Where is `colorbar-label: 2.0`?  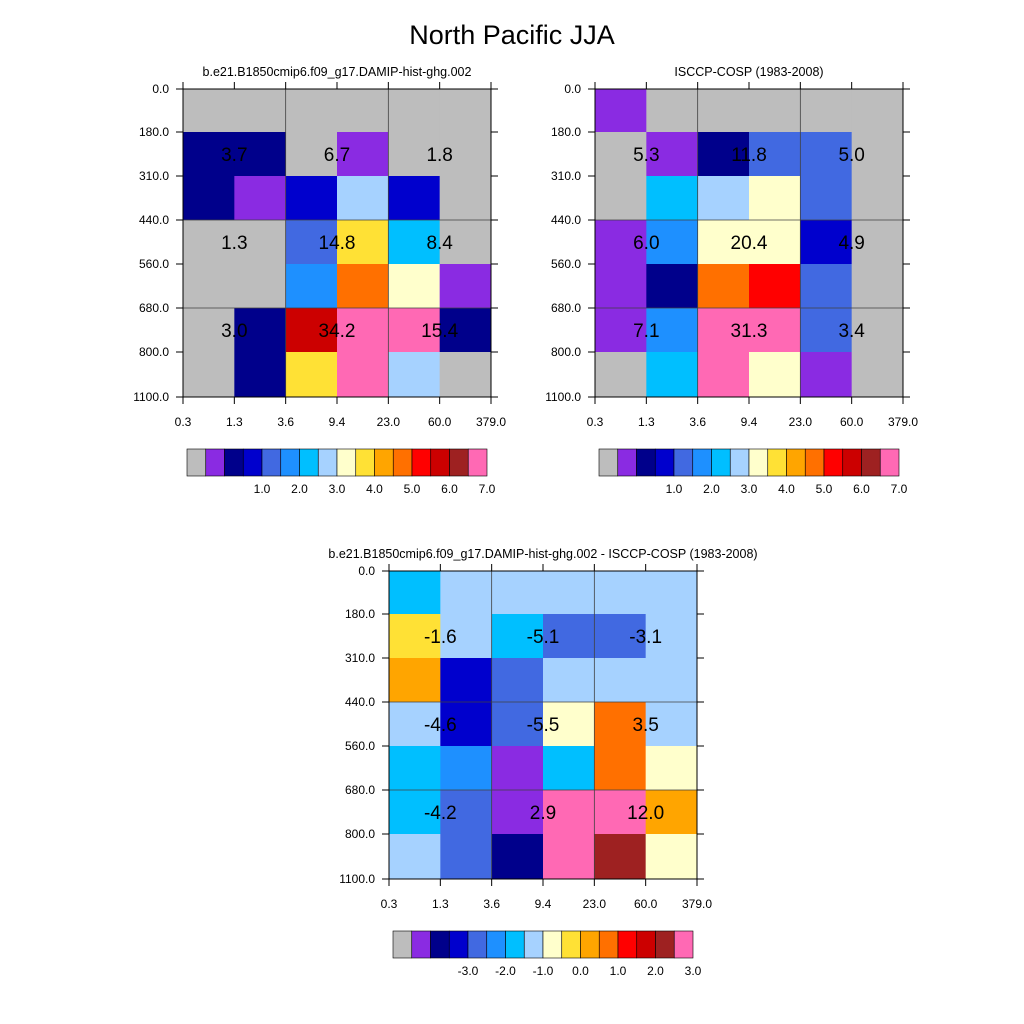
colorbar-label: 2.0 is located at coordinates (299, 489).